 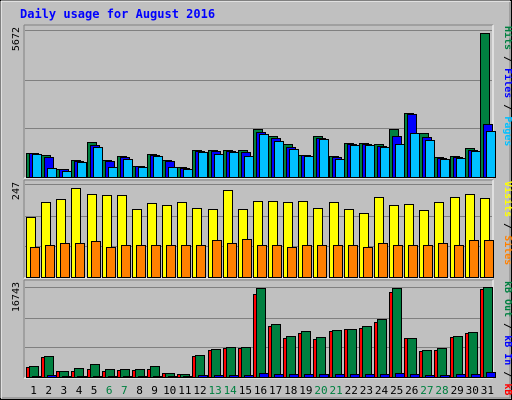 I want to click on x-tick-label: 11, so click(x=184, y=390).